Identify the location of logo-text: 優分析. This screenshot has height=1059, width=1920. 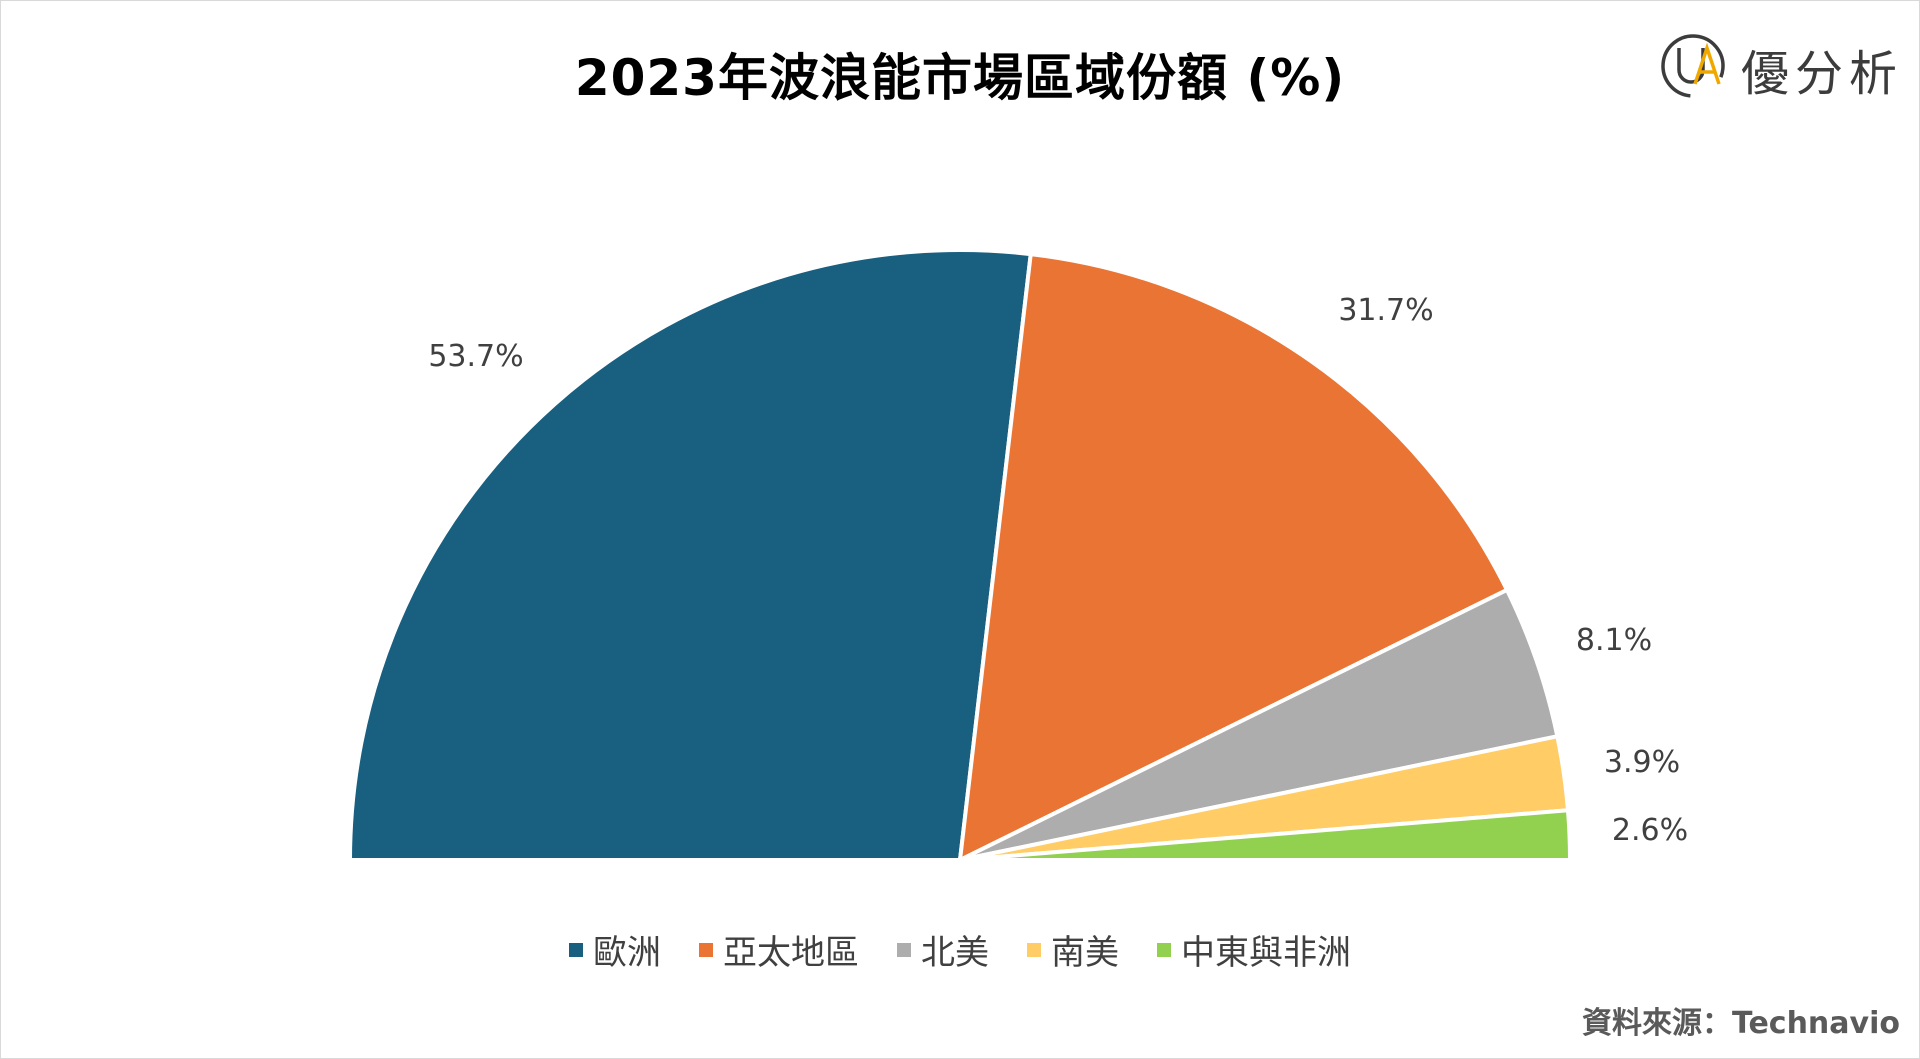
(1822, 74).